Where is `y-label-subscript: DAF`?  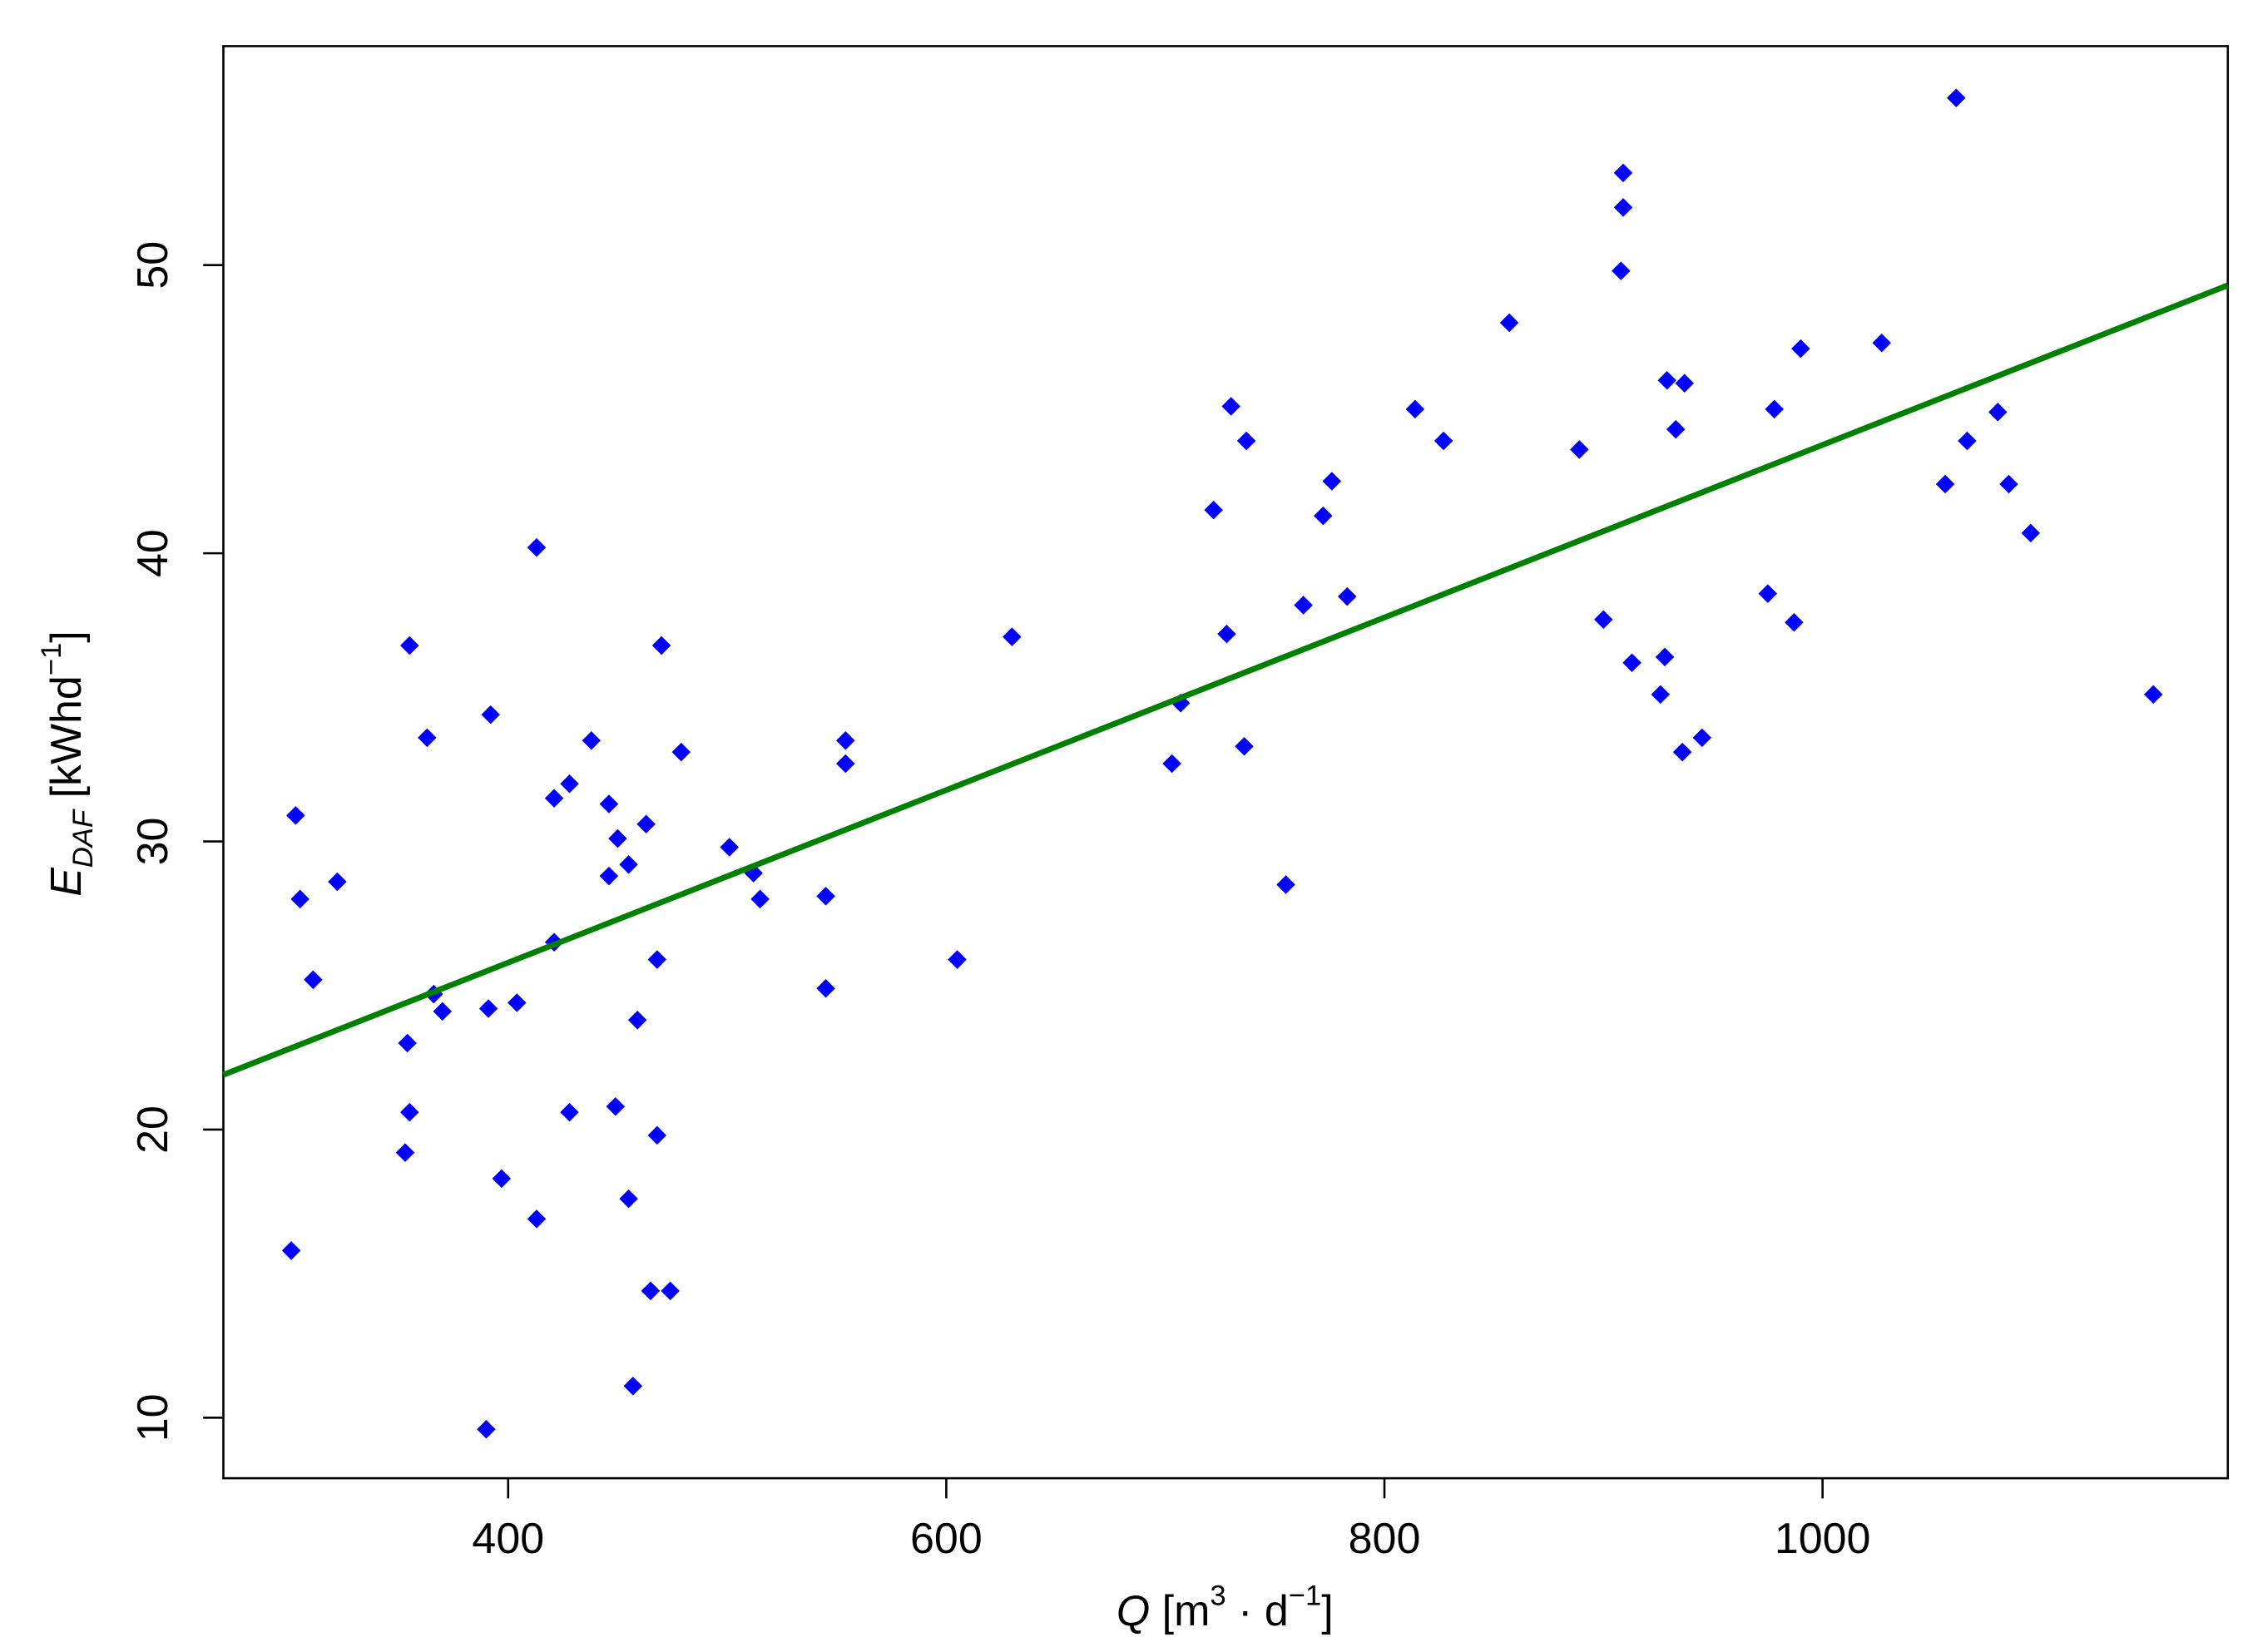
y-label-subscript: DAF is located at coordinates (83, 838).